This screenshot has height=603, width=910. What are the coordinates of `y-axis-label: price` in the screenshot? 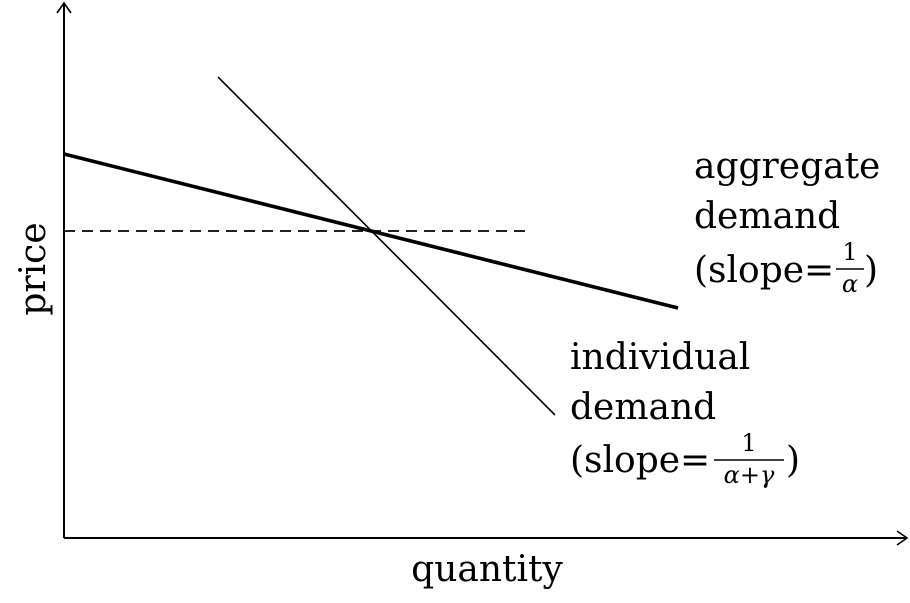 It's located at (33, 268).